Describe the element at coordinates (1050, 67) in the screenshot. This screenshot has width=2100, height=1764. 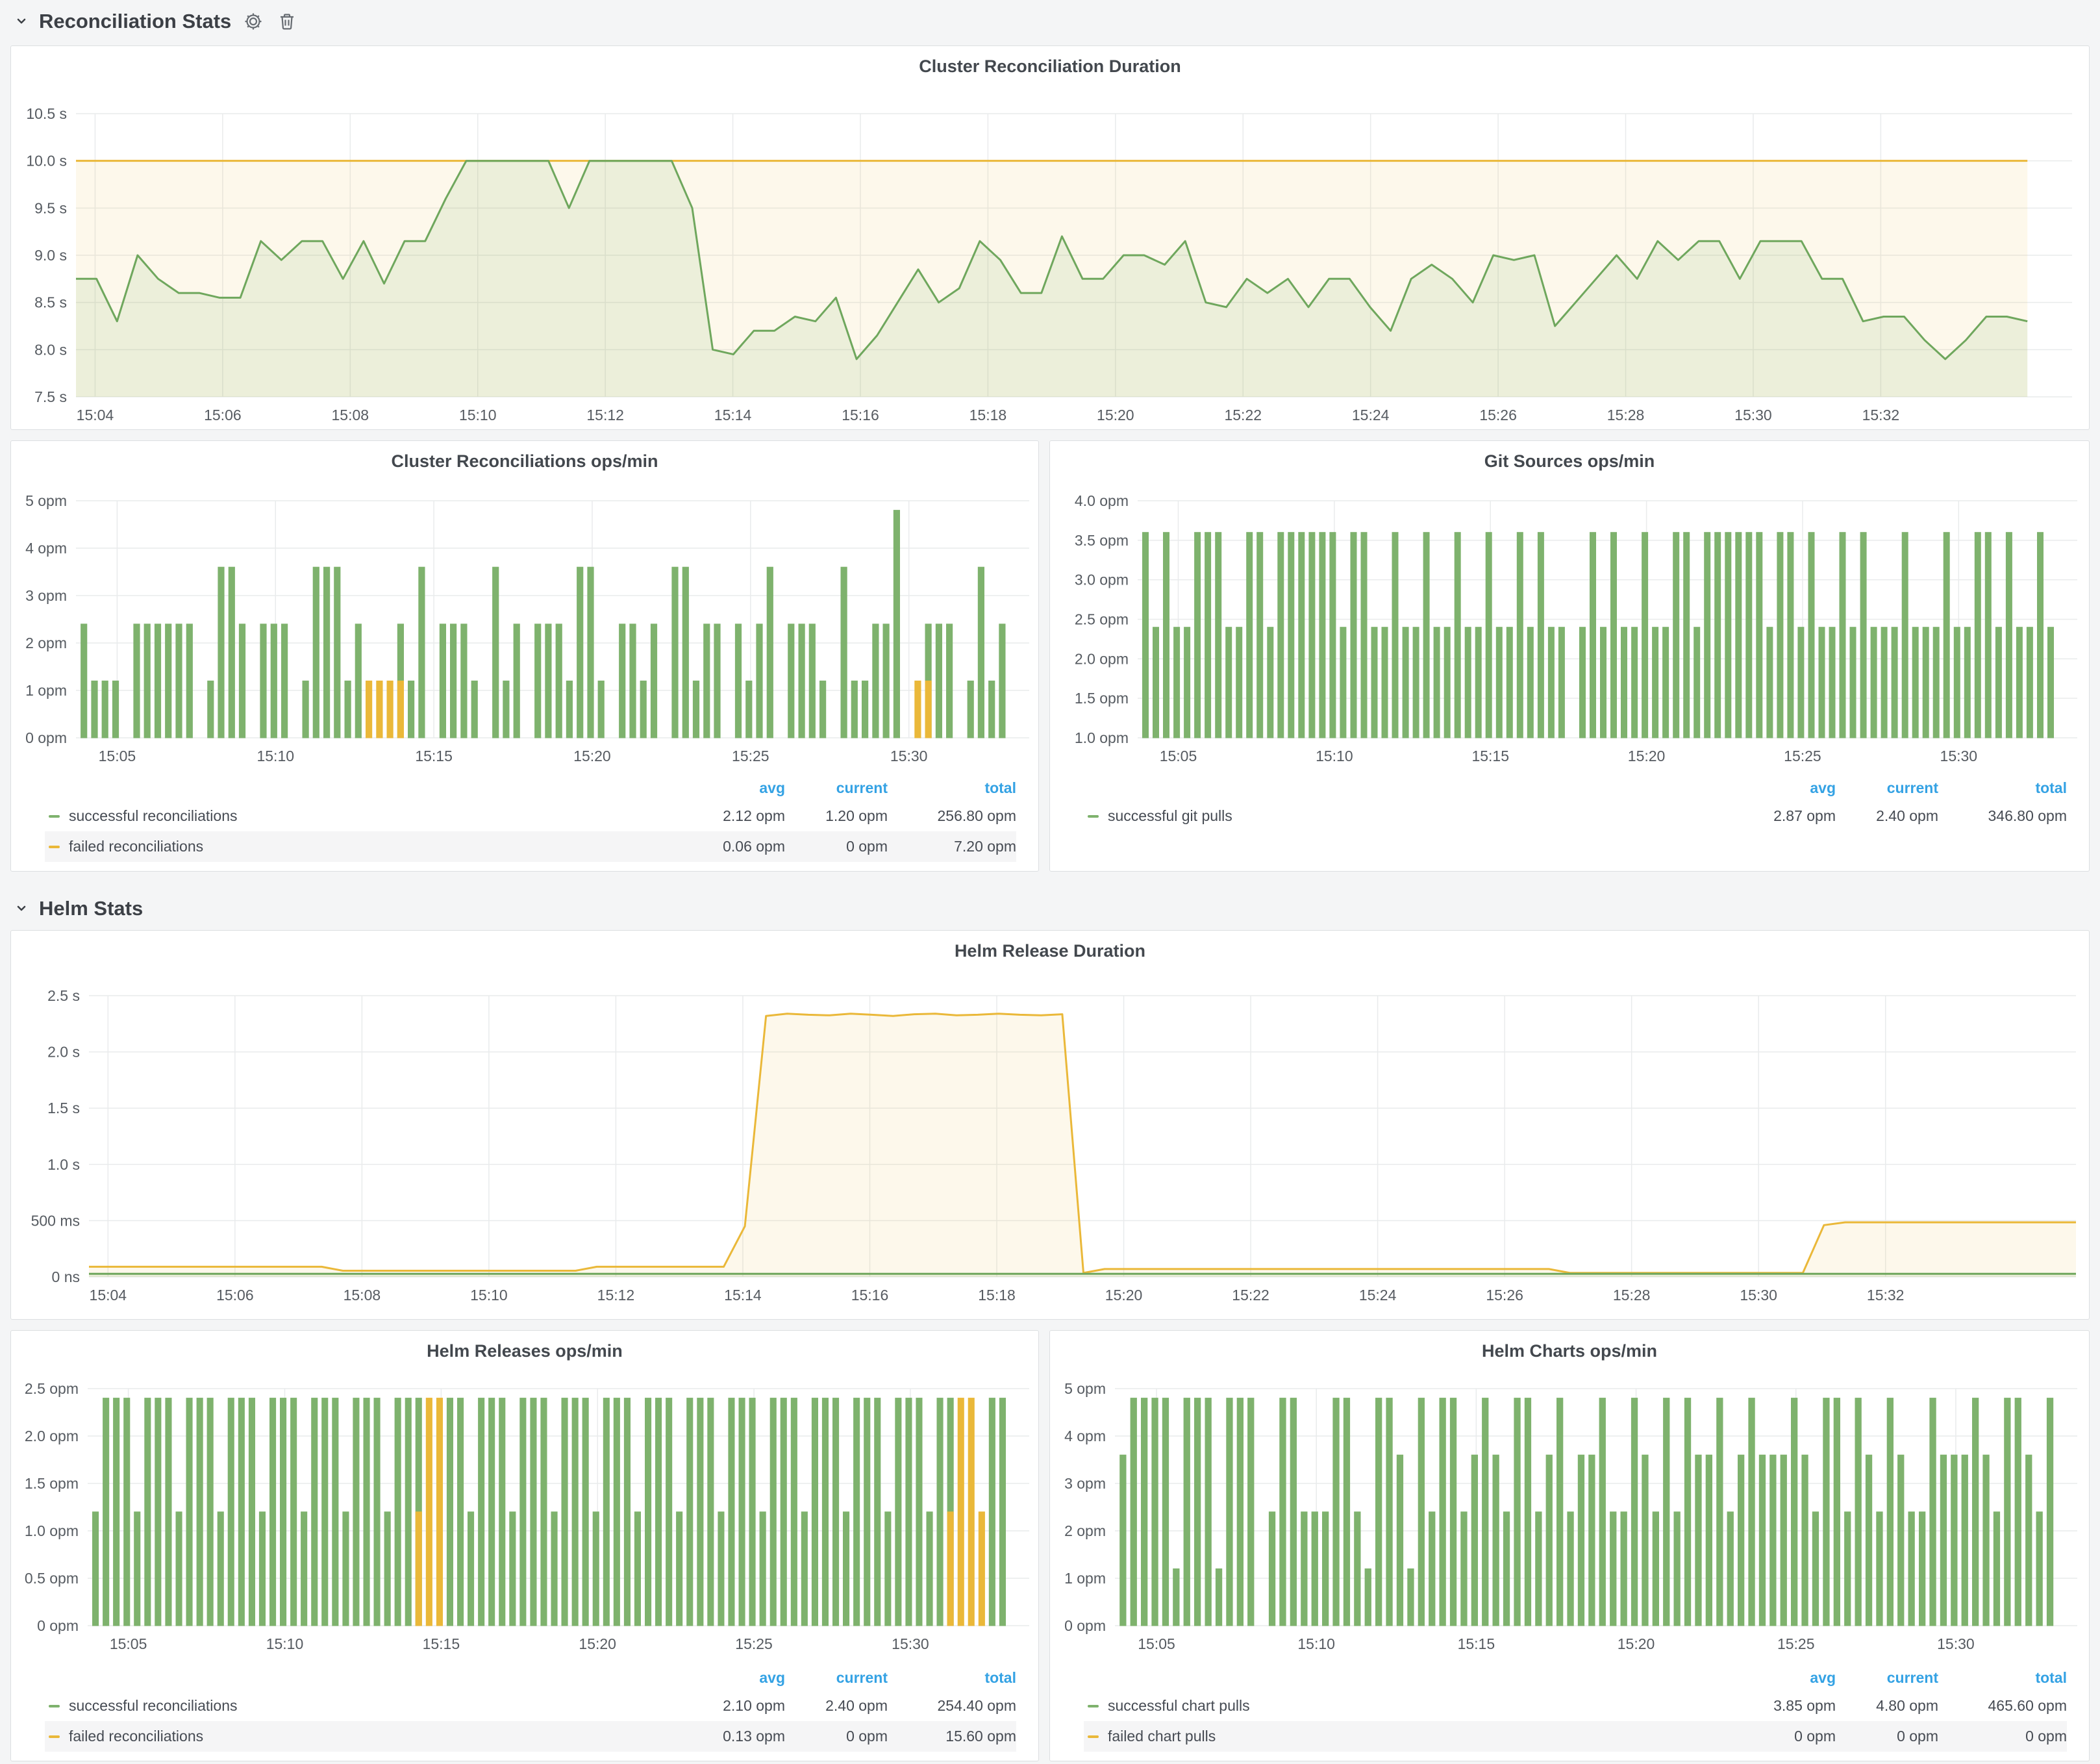
I see `panel-title: Cluster Reconciliation Duration` at that location.